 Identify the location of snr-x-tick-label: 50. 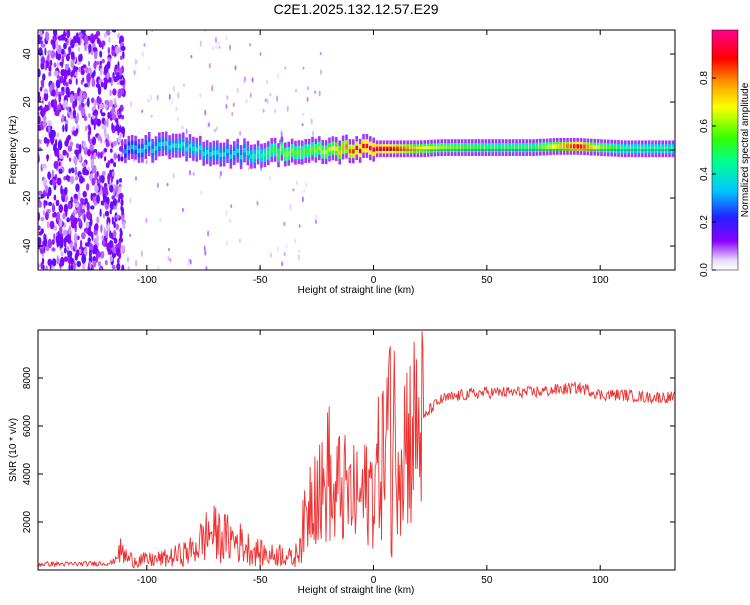
(487, 580).